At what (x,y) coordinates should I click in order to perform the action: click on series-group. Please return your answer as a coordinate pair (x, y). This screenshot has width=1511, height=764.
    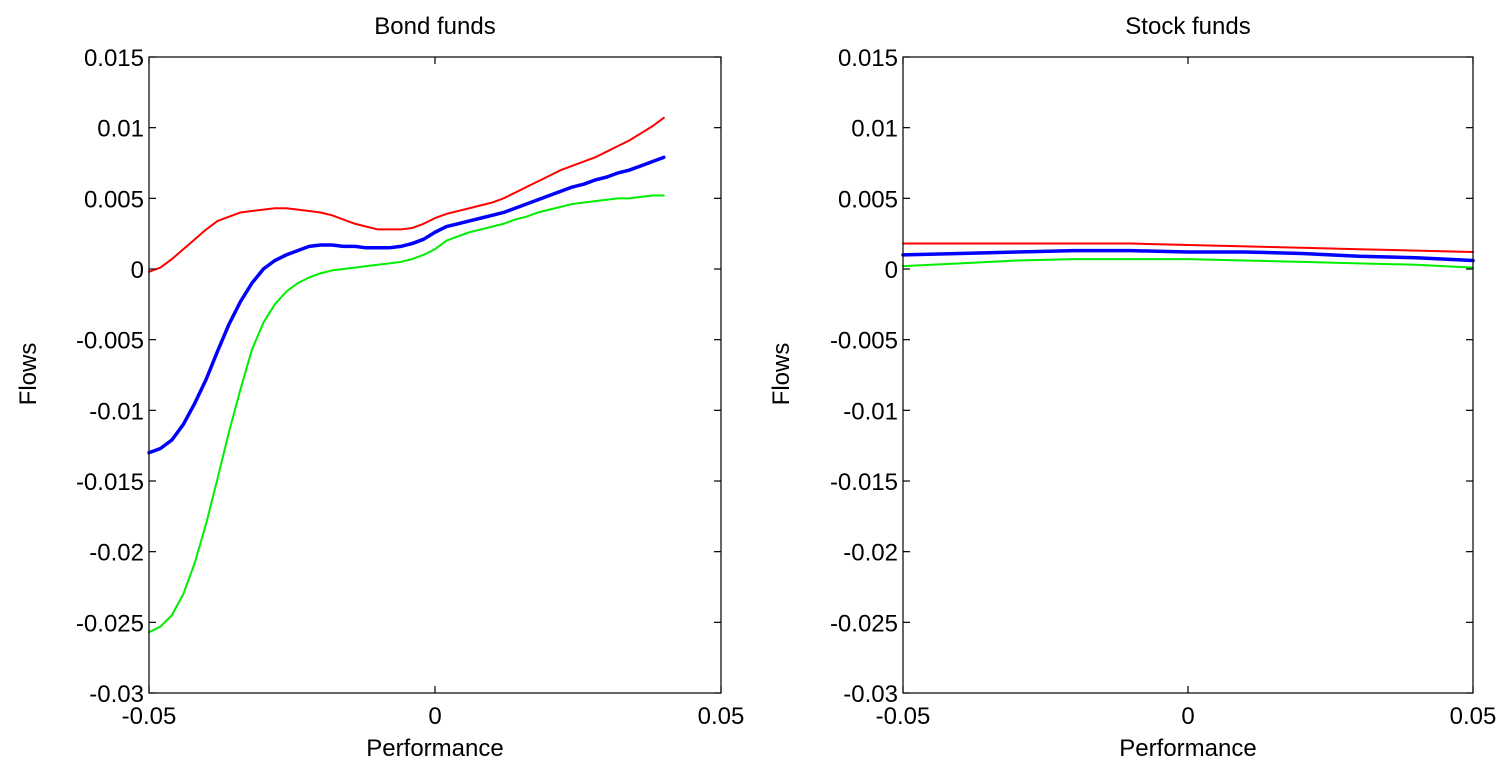
    Looking at the image, I should click on (1188, 255).